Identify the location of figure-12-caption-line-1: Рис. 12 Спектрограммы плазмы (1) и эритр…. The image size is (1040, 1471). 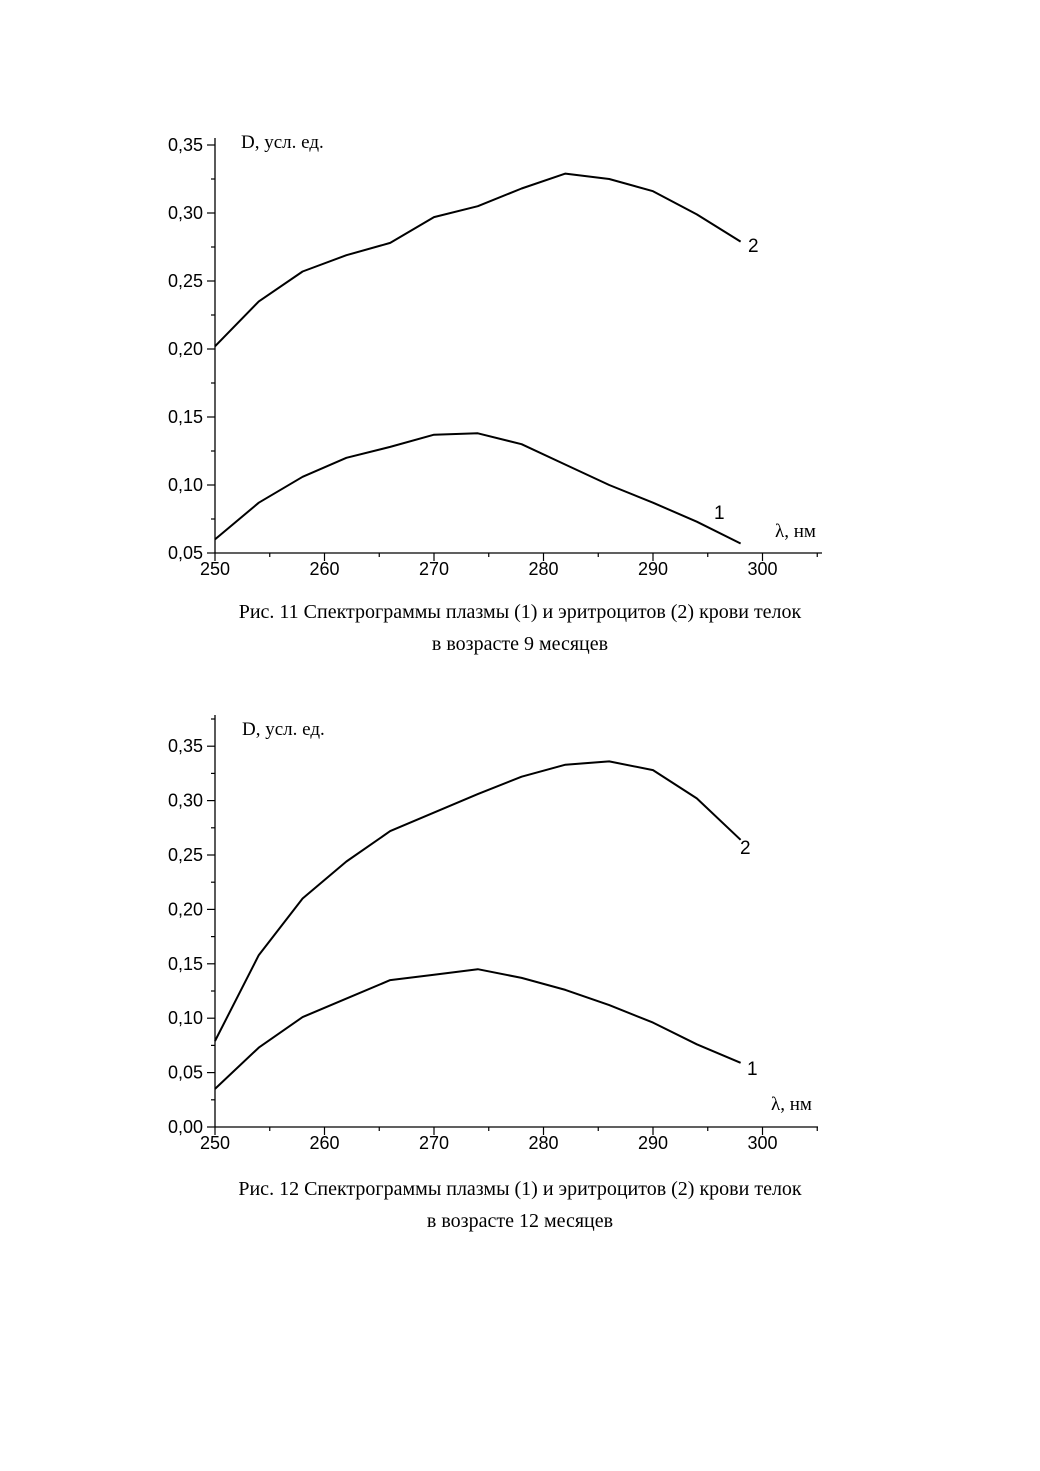
(520, 1189).